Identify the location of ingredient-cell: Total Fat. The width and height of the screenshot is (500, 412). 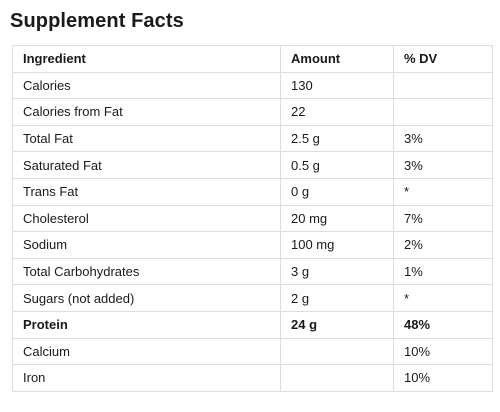
(146, 138).